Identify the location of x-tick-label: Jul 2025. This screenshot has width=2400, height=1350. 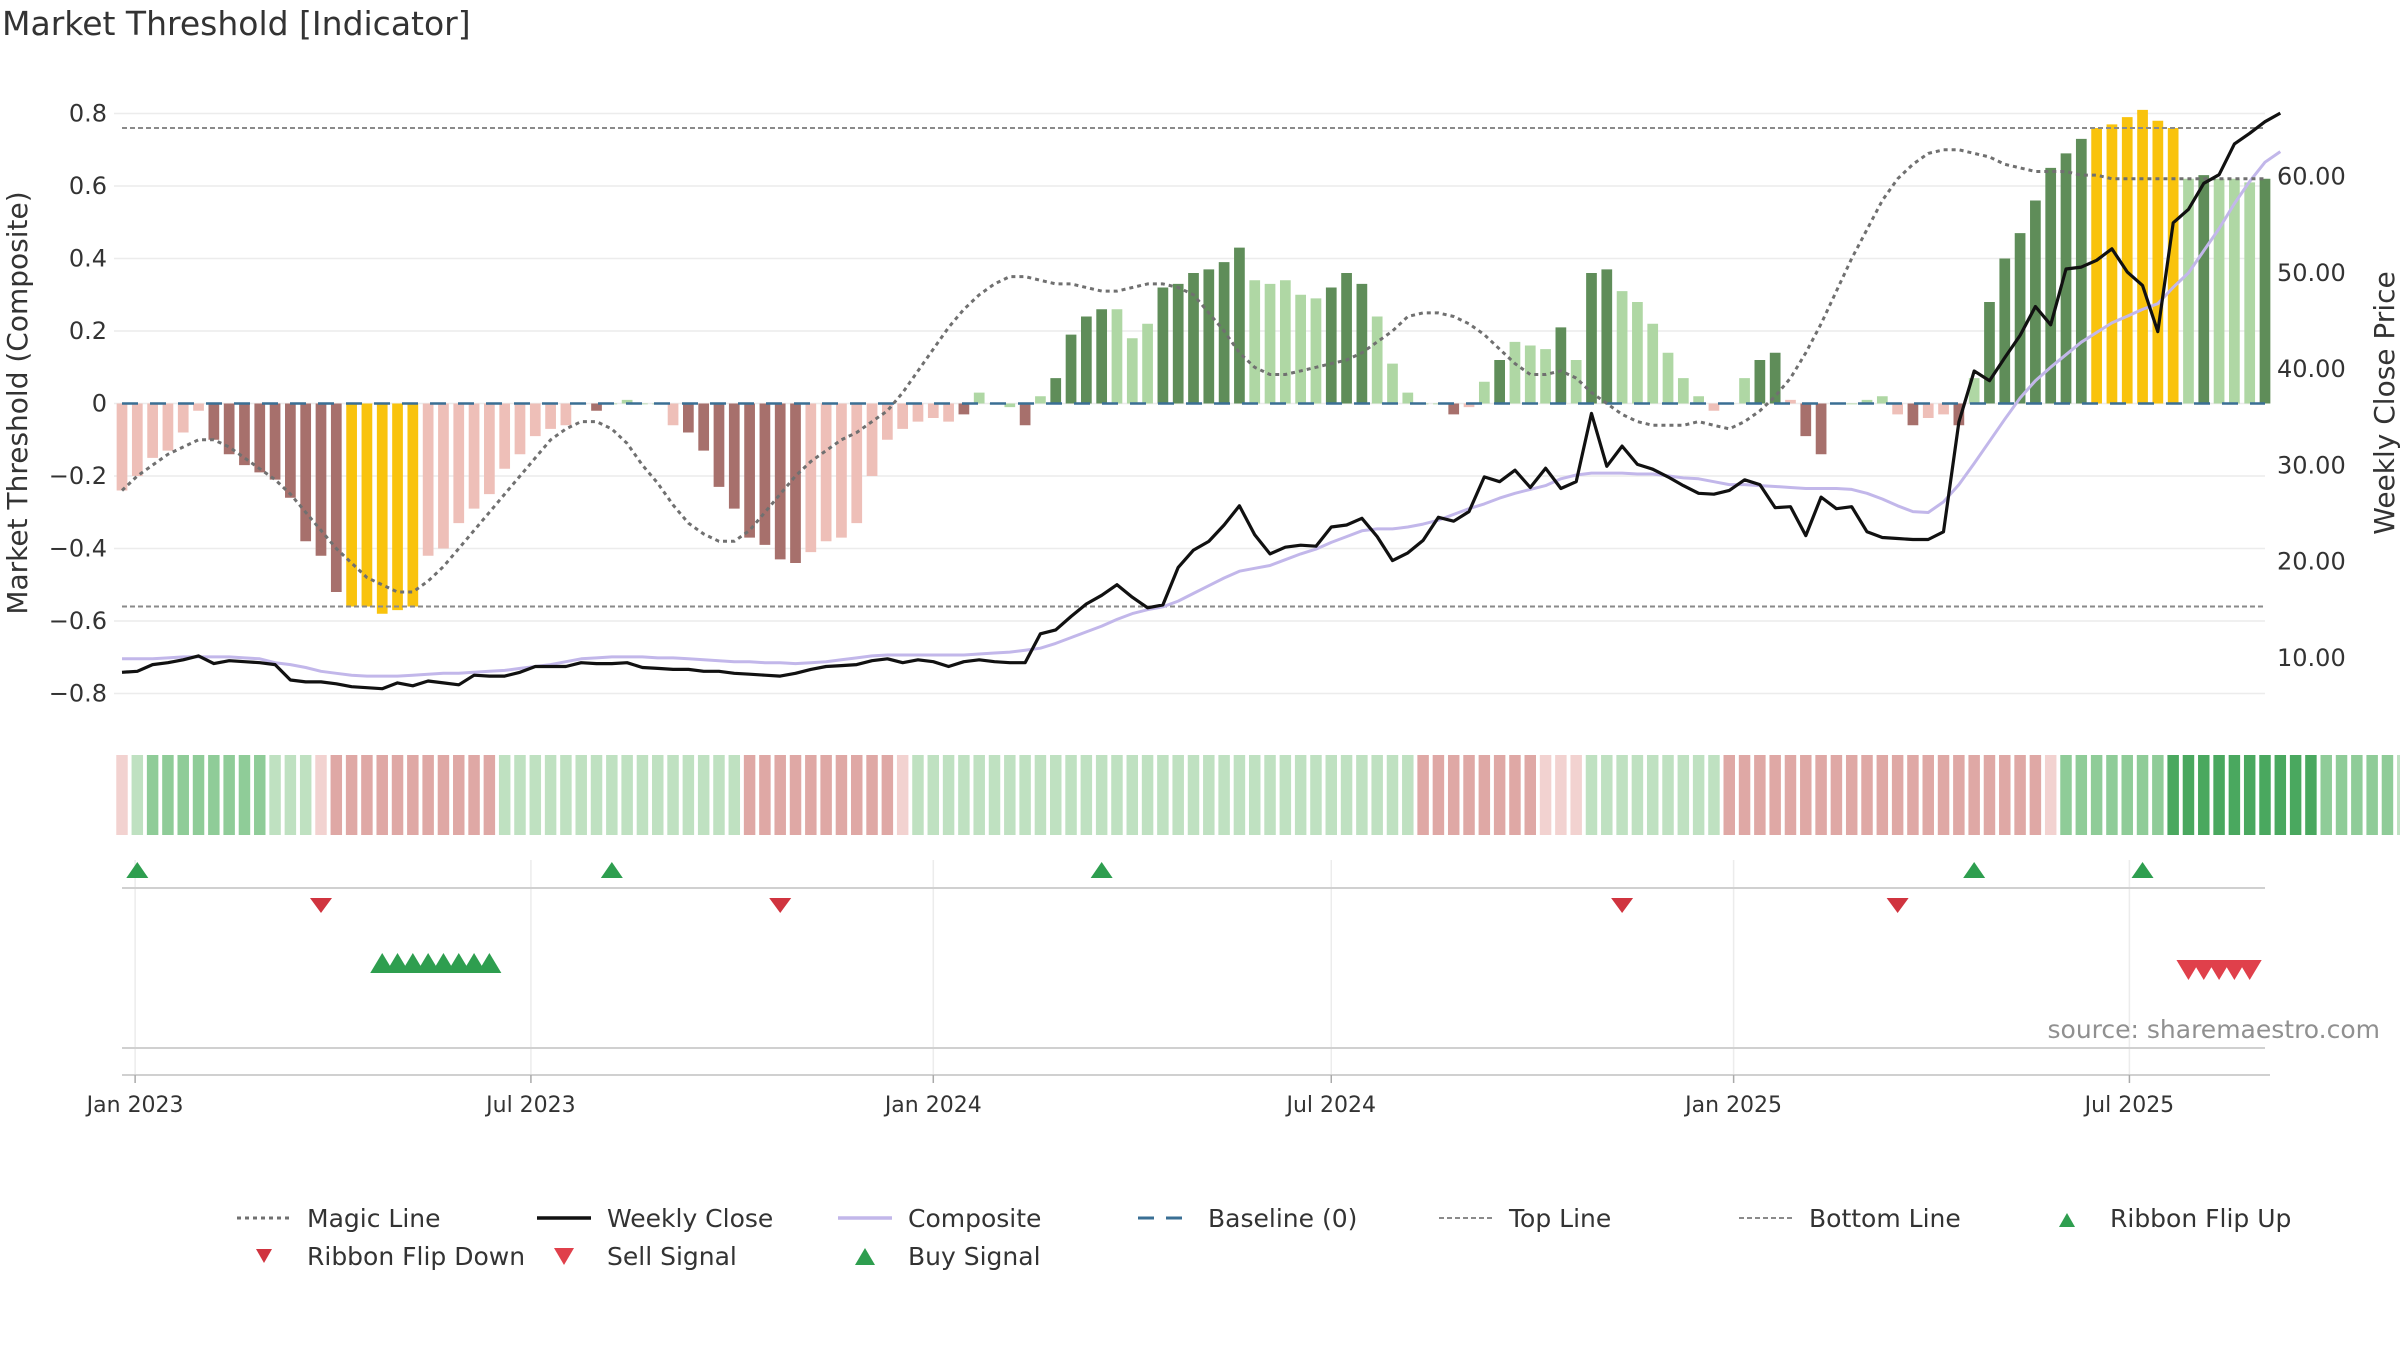
(2129, 1105).